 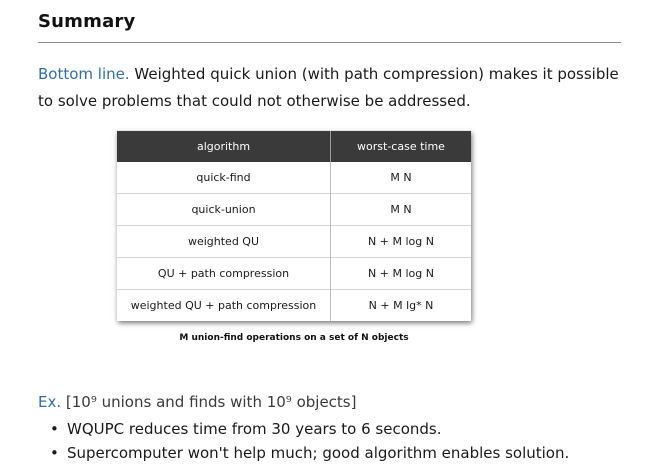 I want to click on table-row: quick-find M N, so click(x=294, y=178).